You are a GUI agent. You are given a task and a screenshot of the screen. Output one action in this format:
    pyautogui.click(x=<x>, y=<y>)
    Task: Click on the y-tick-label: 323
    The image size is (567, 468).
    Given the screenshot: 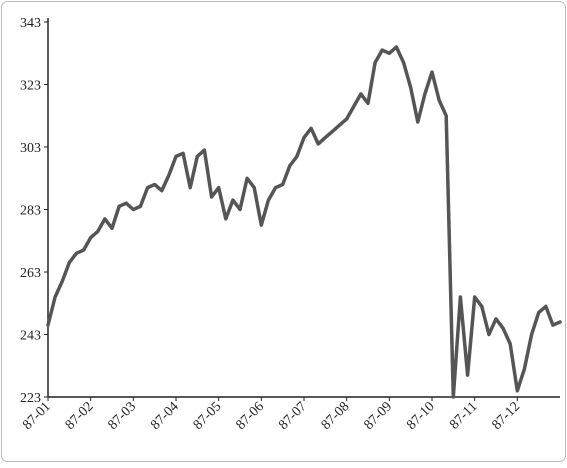 What is the action you would take?
    pyautogui.click(x=30, y=86)
    